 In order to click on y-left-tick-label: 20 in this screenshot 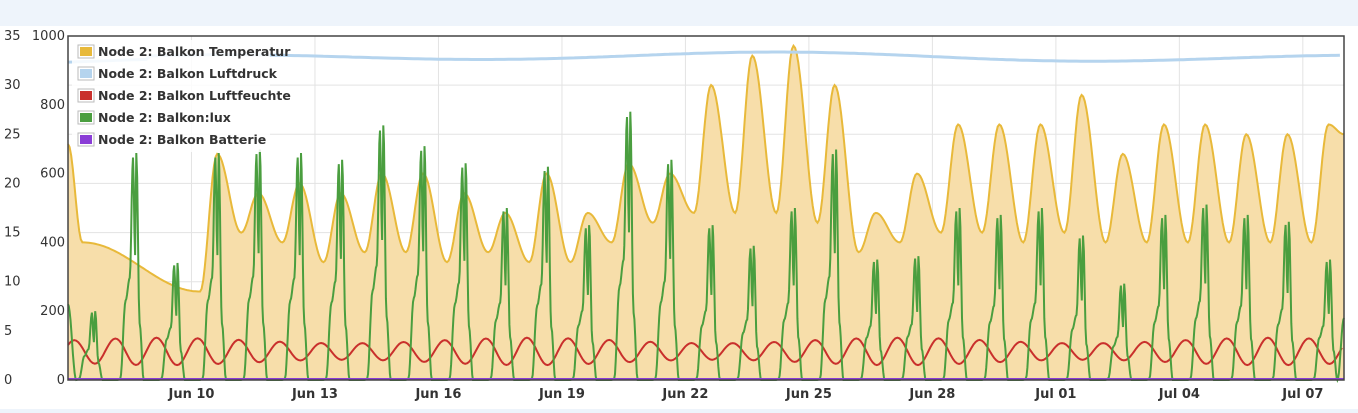, I will do `click(12, 183)`.